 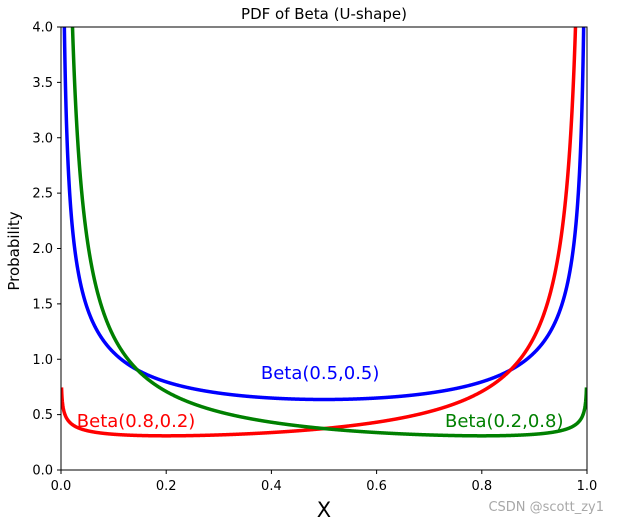 What do you see at coordinates (14, 250) in the screenshot?
I see `y-axis-label: Probability` at bounding box center [14, 250].